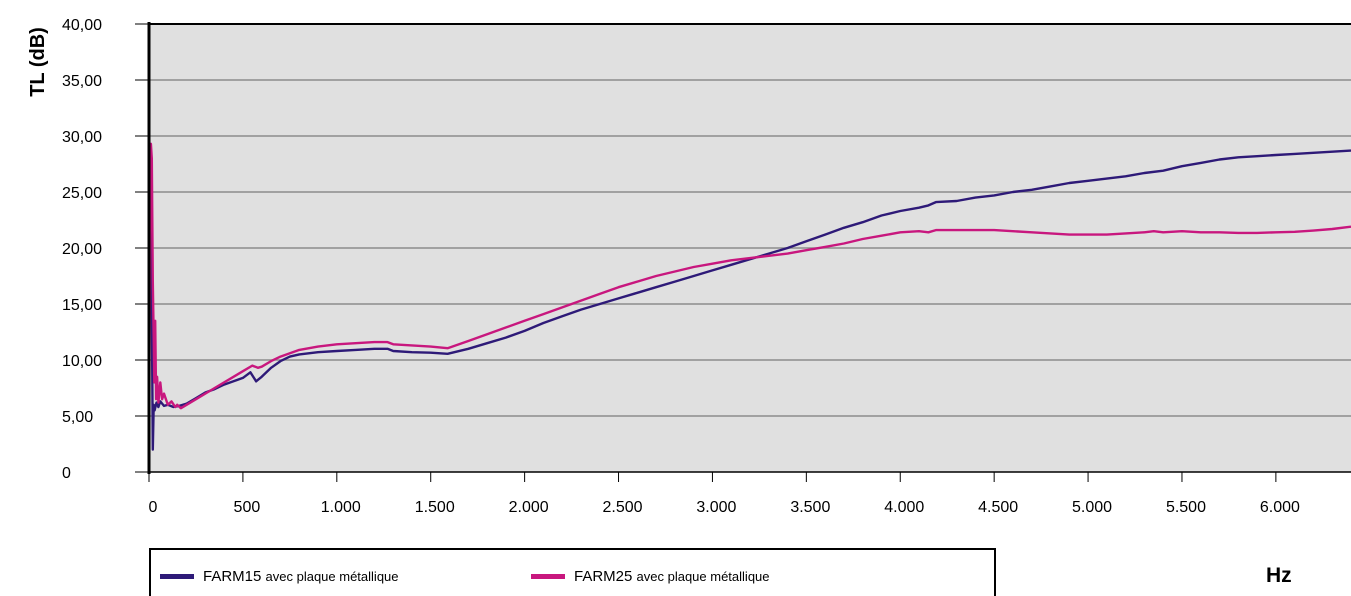 The height and width of the screenshot is (596, 1351). What do you see at coordinates (332, 576) in the screenshot?
I see `legend-suffix-farm15: avec plaque métallique` at bounding box center [332, 576].